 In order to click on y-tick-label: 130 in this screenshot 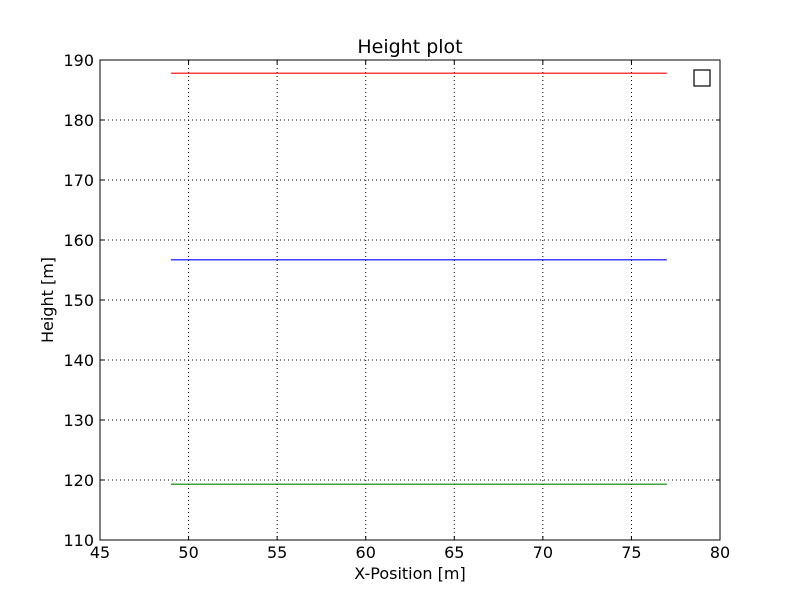, I will do `click(78, 420)`.